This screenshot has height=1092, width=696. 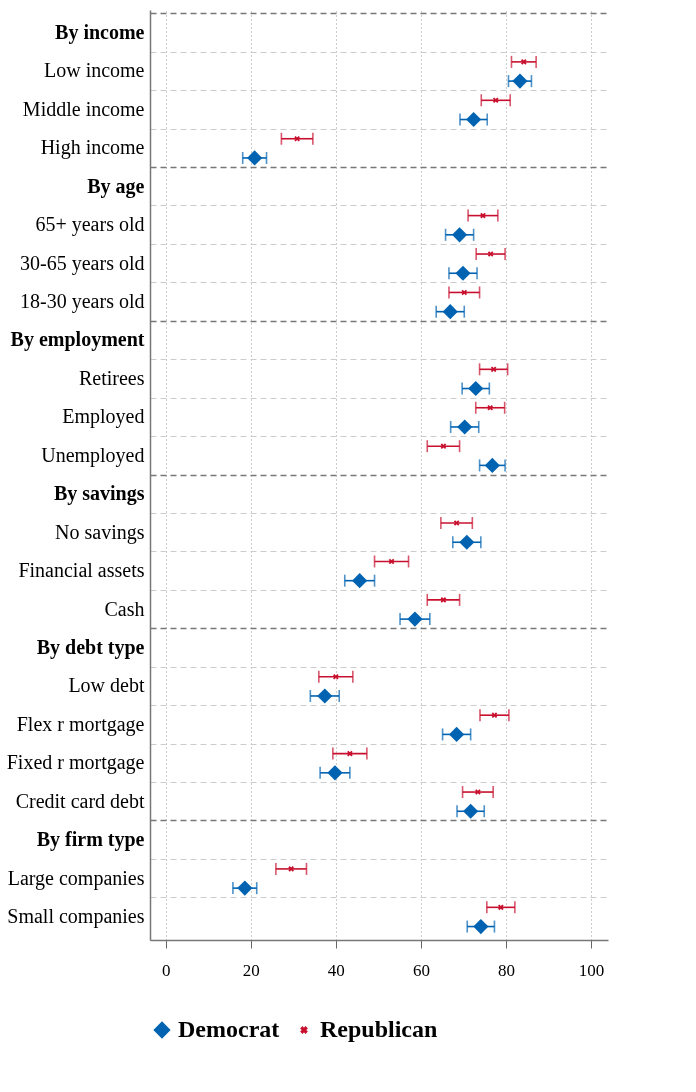 I want to click on y-tick-label: By firm type, so click(x=90, y=840).